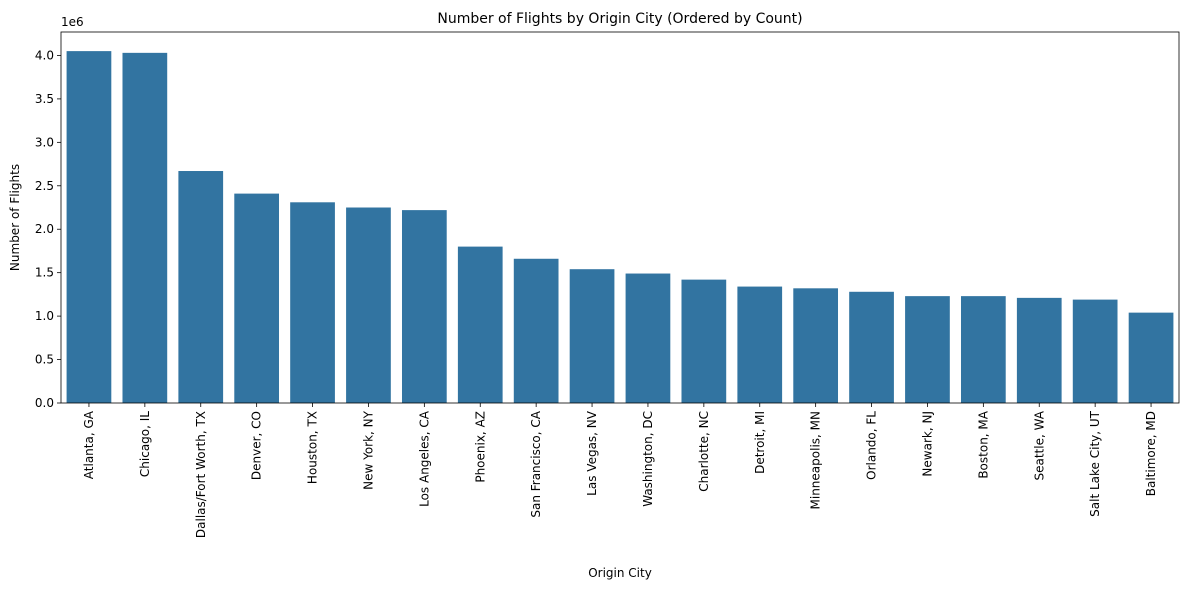 The height and width of the screenshot is (590, 1189). What do you see at coordinates (368, 450) in the screenshot?
I see `x-tick-label: New York, NY` at bounding box center [368, 450].